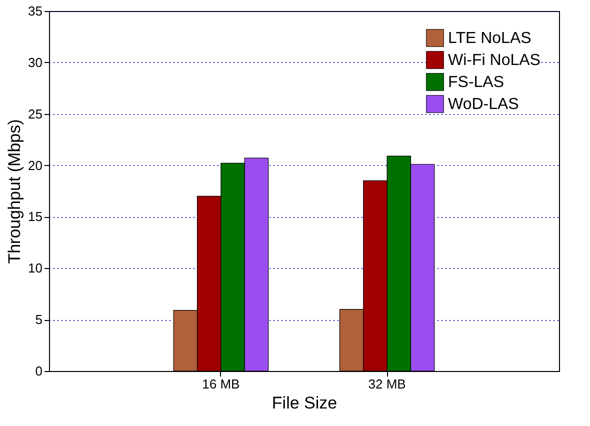  Describe the element at coordinates (305, 403) in the screenshot. I see `x-axis-title: File Size` at that location.